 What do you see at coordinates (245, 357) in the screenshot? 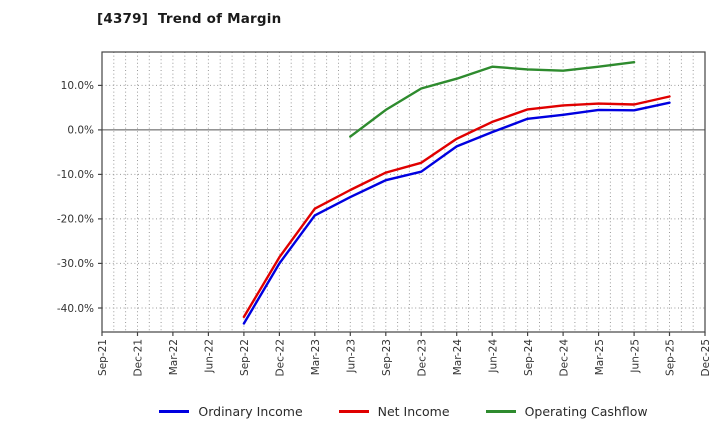
I see `svg-text: Sep-22` at bounding box center [245, 357].